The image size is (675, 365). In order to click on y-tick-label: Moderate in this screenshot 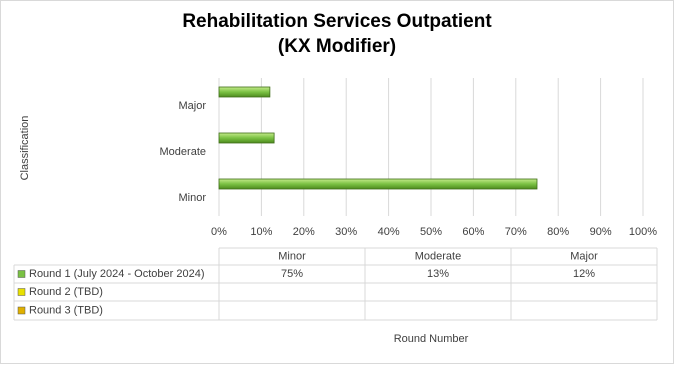, I will do `click(183, 152)`.